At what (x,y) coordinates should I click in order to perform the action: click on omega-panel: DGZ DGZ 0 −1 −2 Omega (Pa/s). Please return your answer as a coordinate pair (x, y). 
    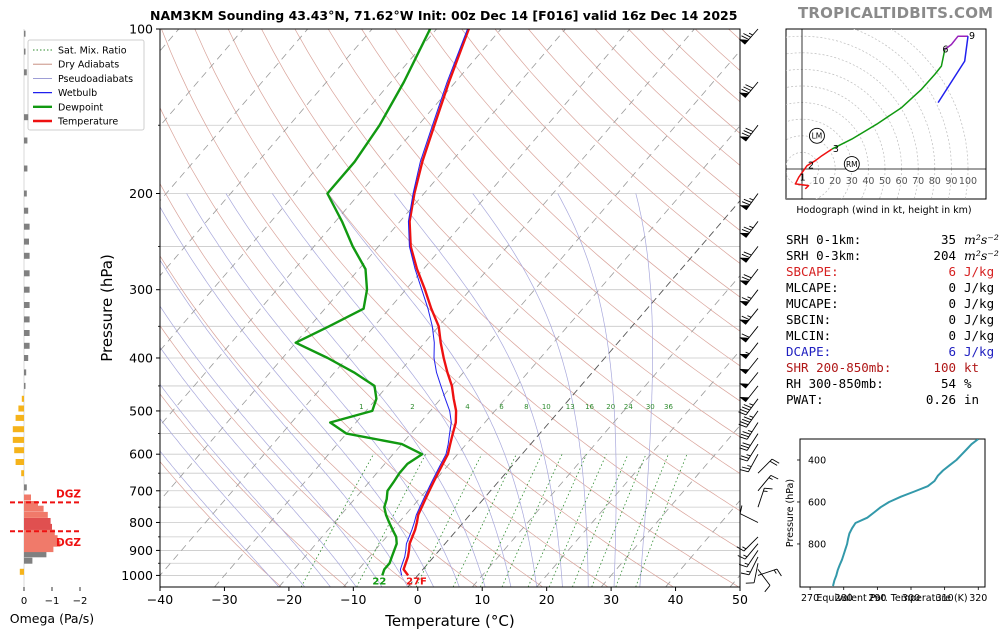
    Looking at the image, I should click on (52, 327).